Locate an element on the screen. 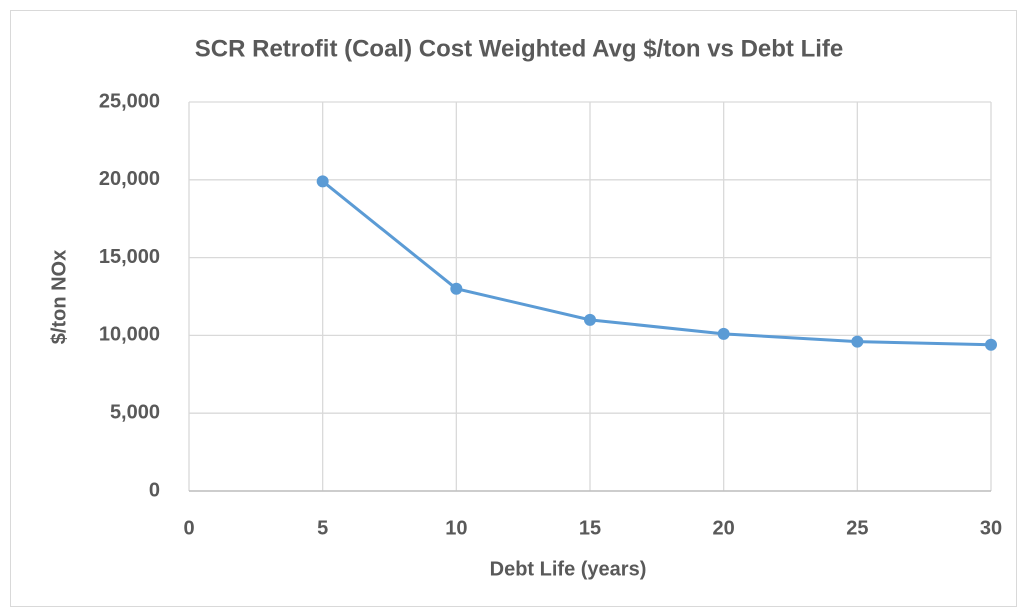  x-tick-label: 0 is located at coordinates (188, 528).